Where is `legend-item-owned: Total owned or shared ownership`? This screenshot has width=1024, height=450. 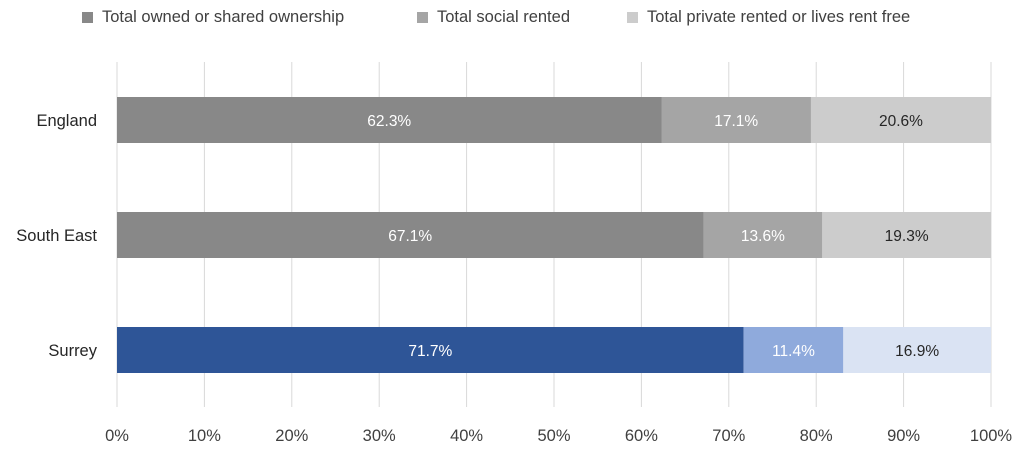 legend-item-owned: Total owned or shared ownership is located at coordinates (213, 17).